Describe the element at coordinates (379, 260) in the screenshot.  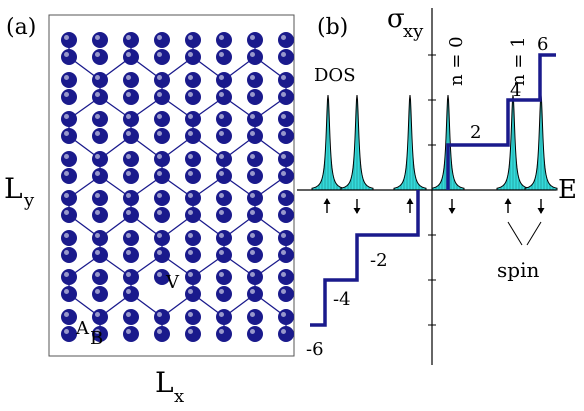
I see `plateau-label-neg2: -2` at that location.